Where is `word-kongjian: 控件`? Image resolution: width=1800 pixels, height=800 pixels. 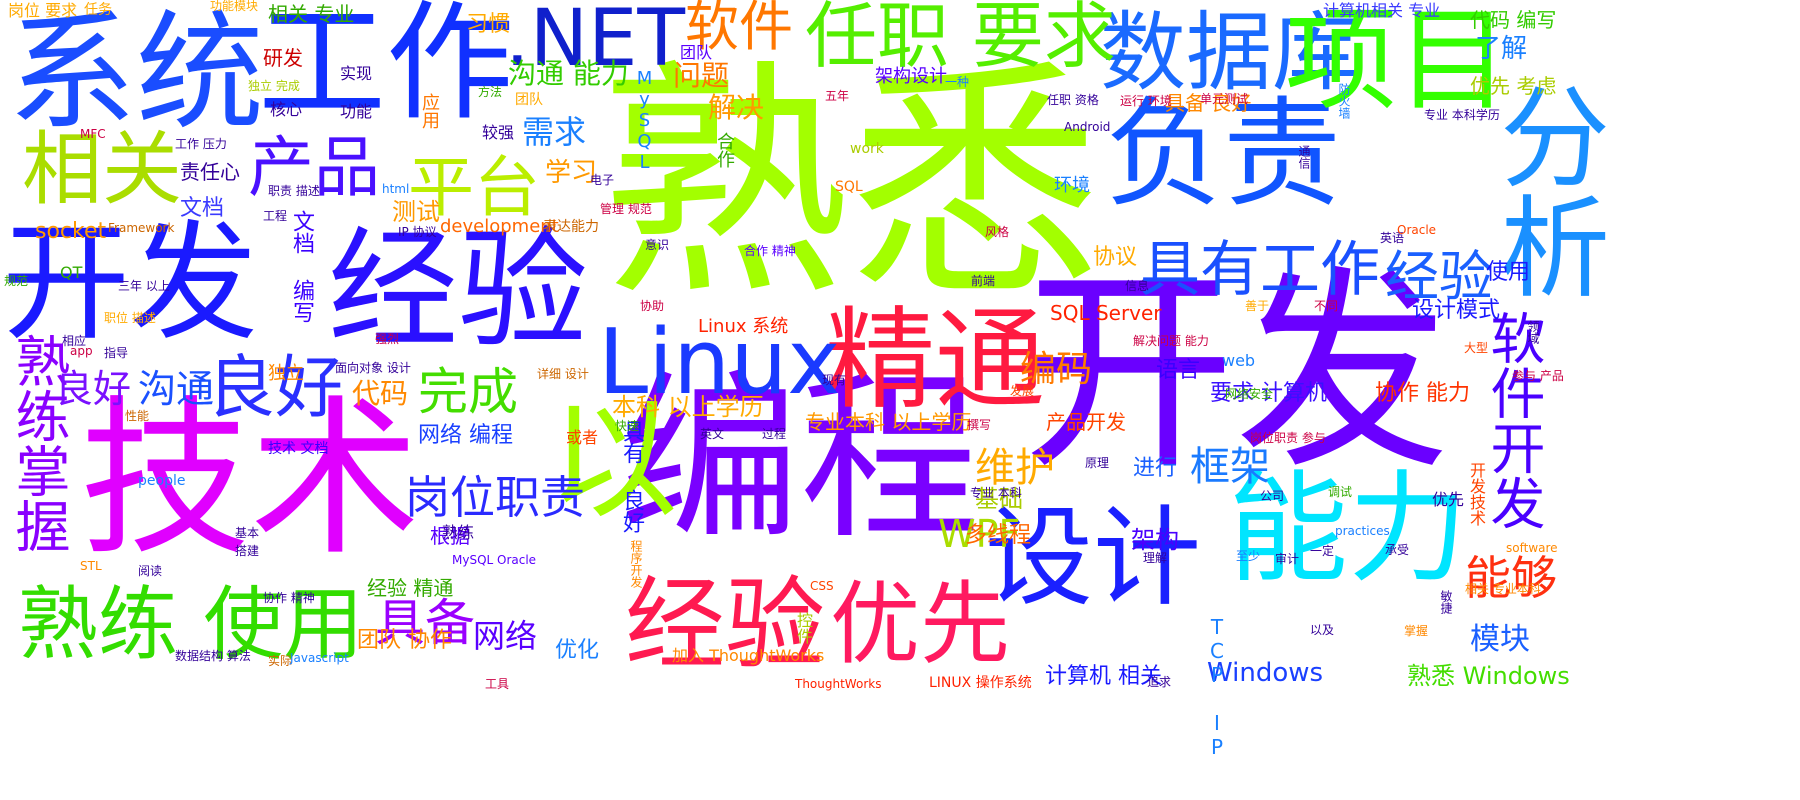
word-kongjian: 控件 is located at coordinates (803, 628).